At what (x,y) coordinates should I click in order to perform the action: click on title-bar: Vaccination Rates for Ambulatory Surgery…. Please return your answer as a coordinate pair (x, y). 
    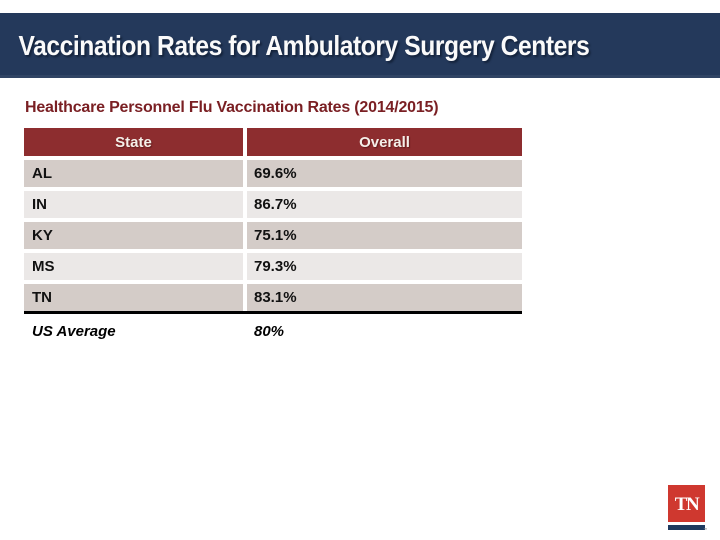
    Looking at the image, I should click on (360, 45).